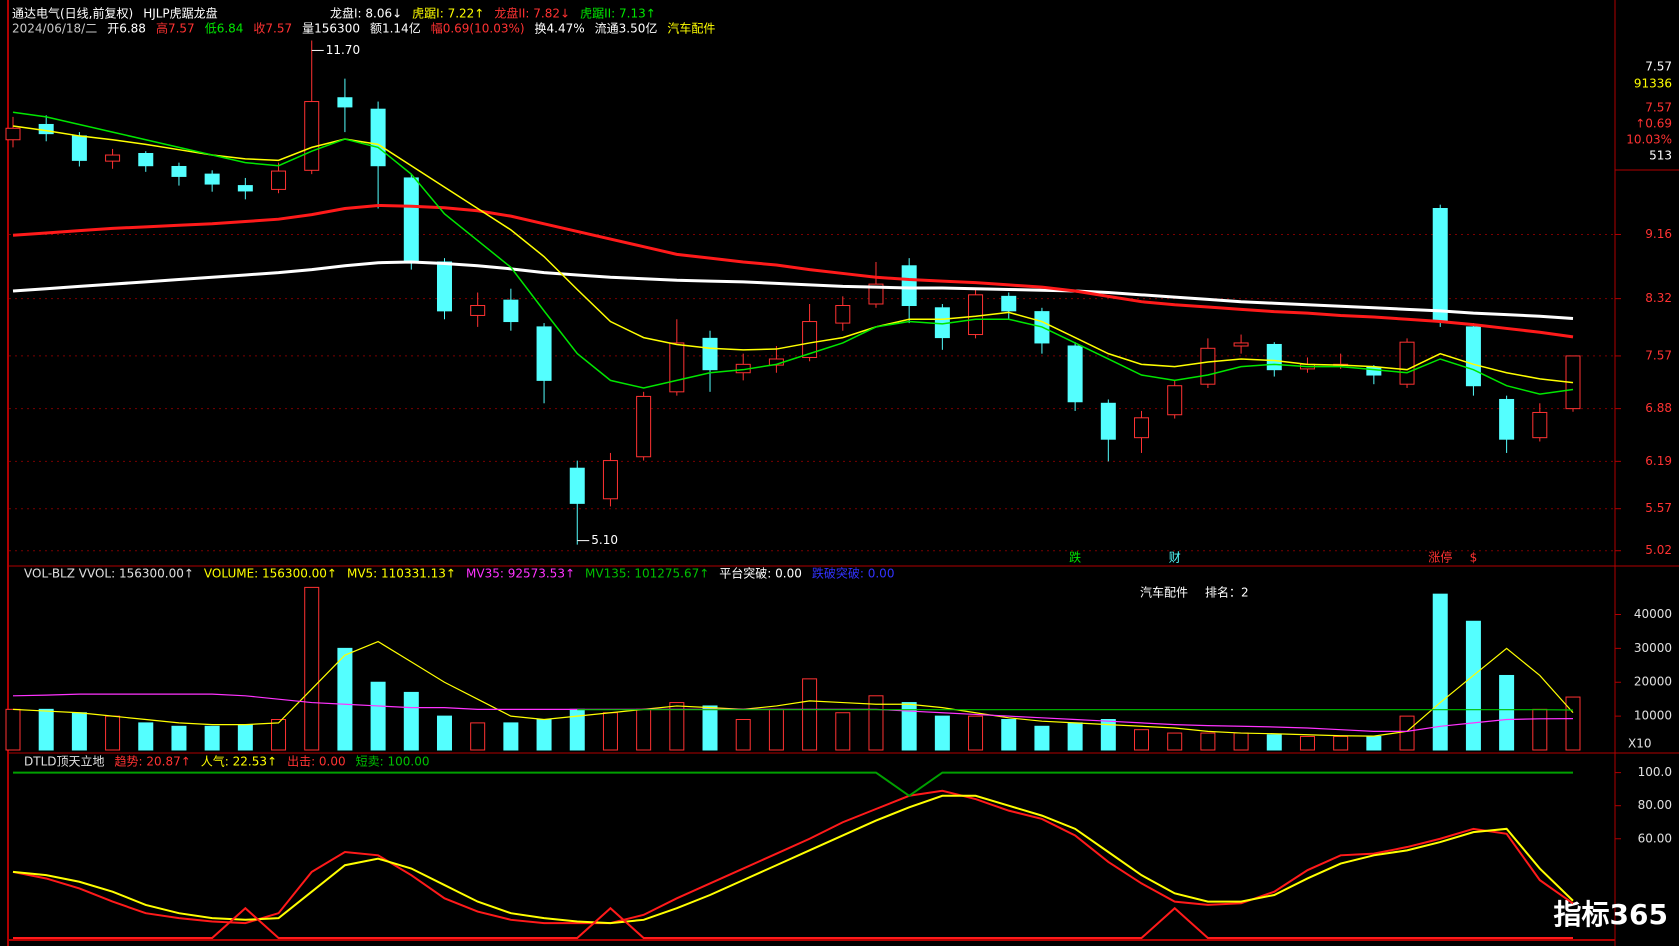 The width and height of the screenshot is (1679, 946). I want to click on header-text: HJLP虎踞龙盘, so click(180, 13).